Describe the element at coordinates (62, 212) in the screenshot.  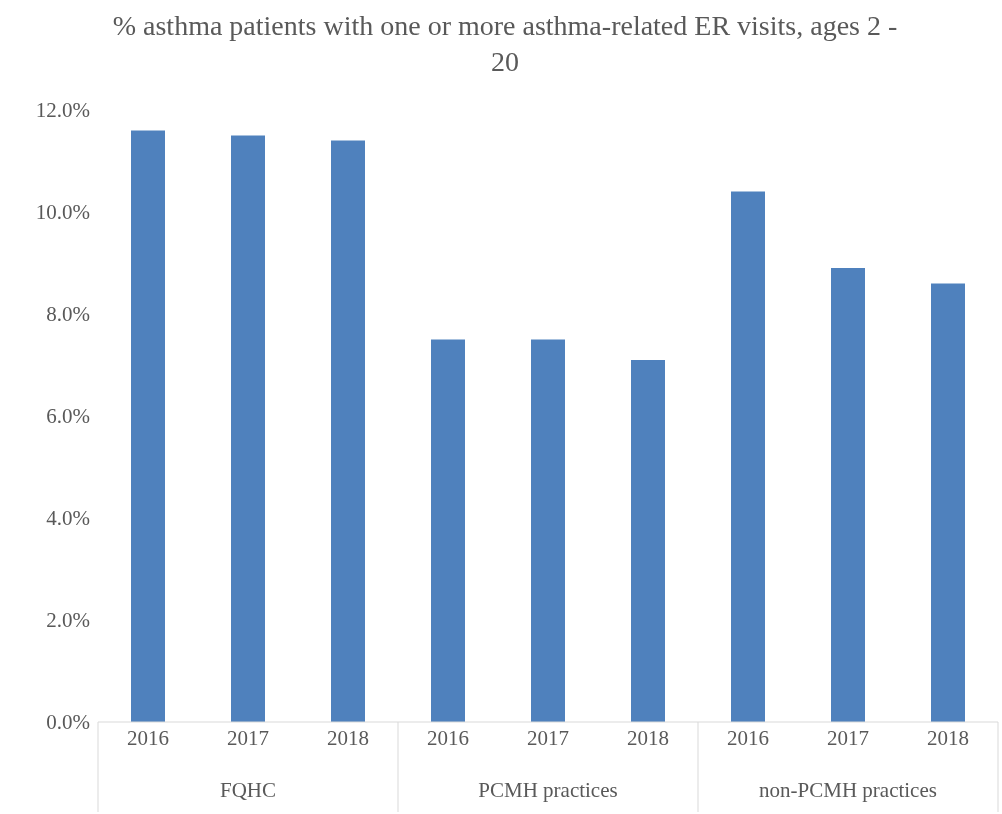
I see `y-tick-label: 10.0%` at that location.